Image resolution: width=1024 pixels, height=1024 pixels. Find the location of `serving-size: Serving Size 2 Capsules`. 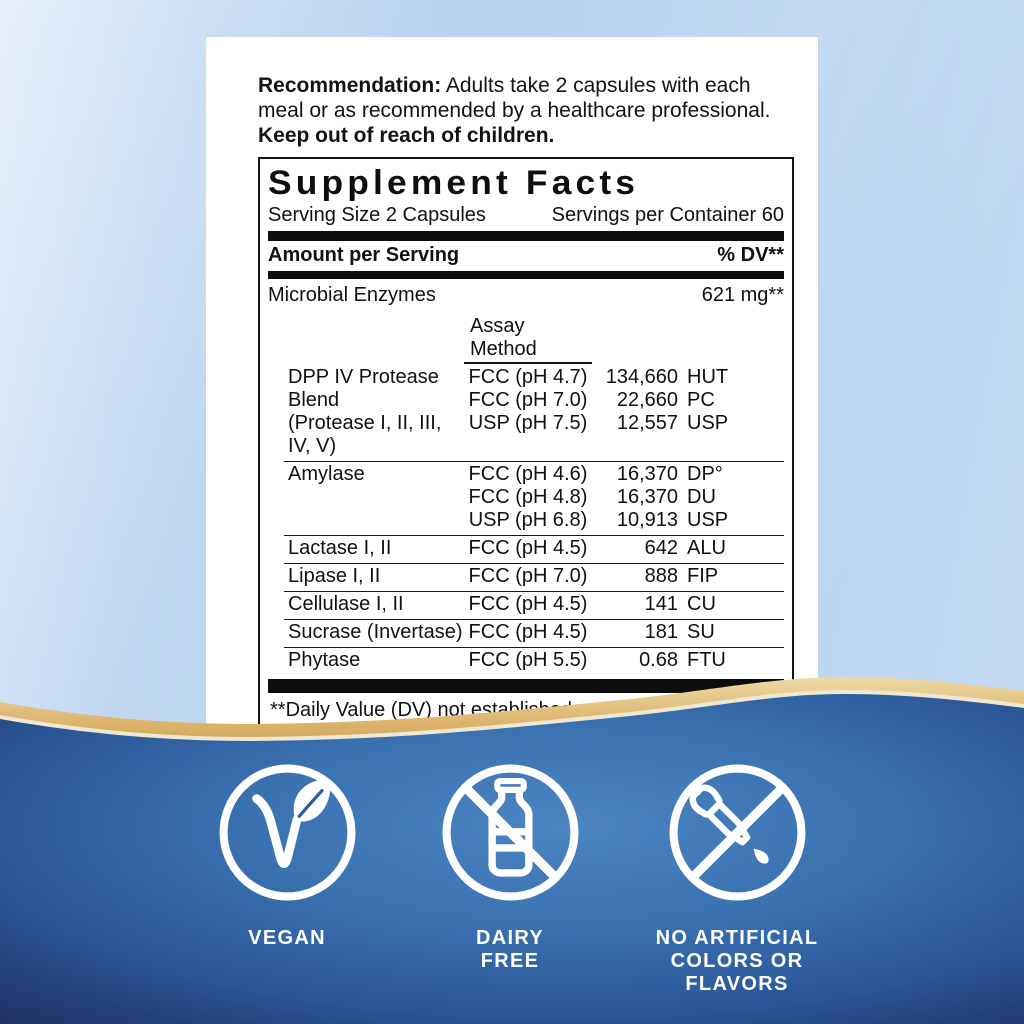

serving-size: Serving Size 2 Capsules is located at coordinates (377, 215).